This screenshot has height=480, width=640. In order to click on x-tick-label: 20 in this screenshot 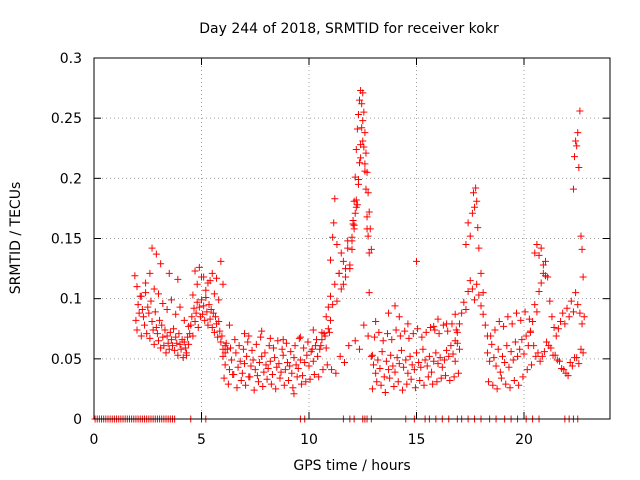, I will do `click(524, 440)`.